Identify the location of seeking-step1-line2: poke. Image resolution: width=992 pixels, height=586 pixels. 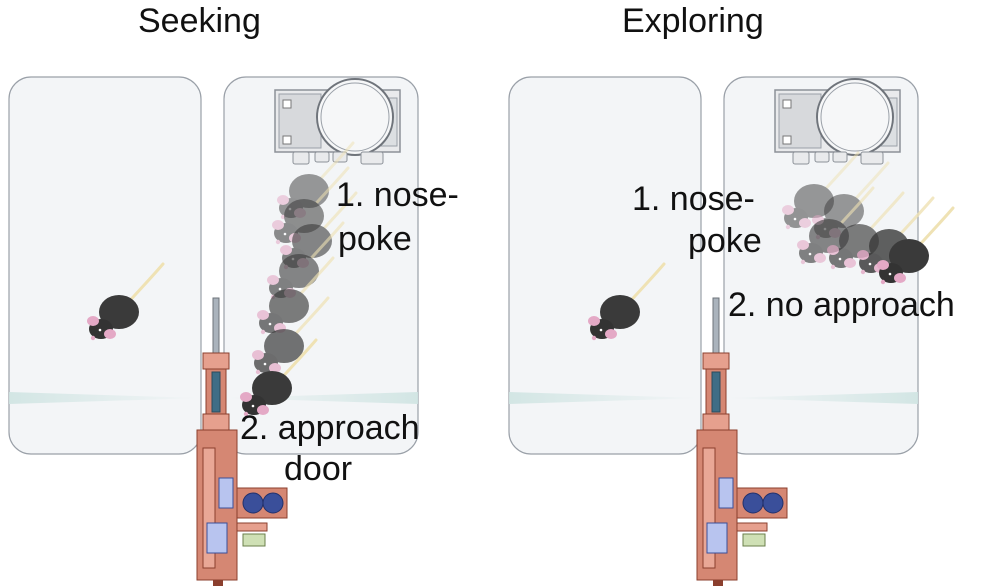
(375, 239).